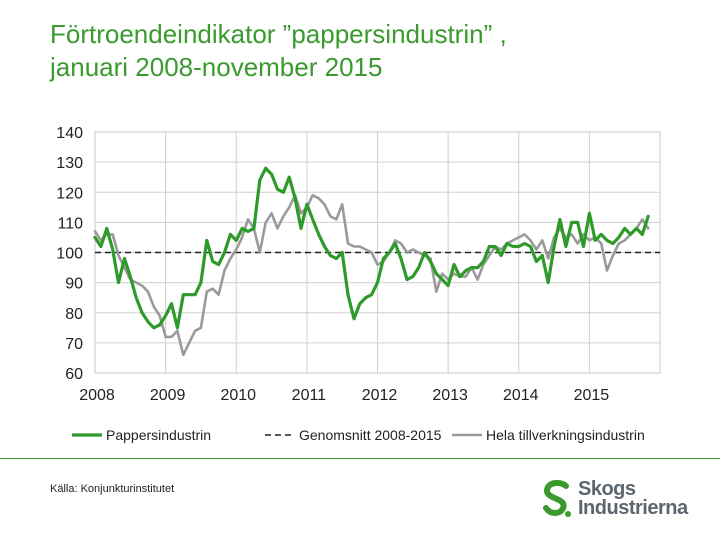 The height and width of the screenshot is (540, 720). Describe the element at coordinates (74, 344) in the screenshot. I see `y-tick-label: 70` at that location.